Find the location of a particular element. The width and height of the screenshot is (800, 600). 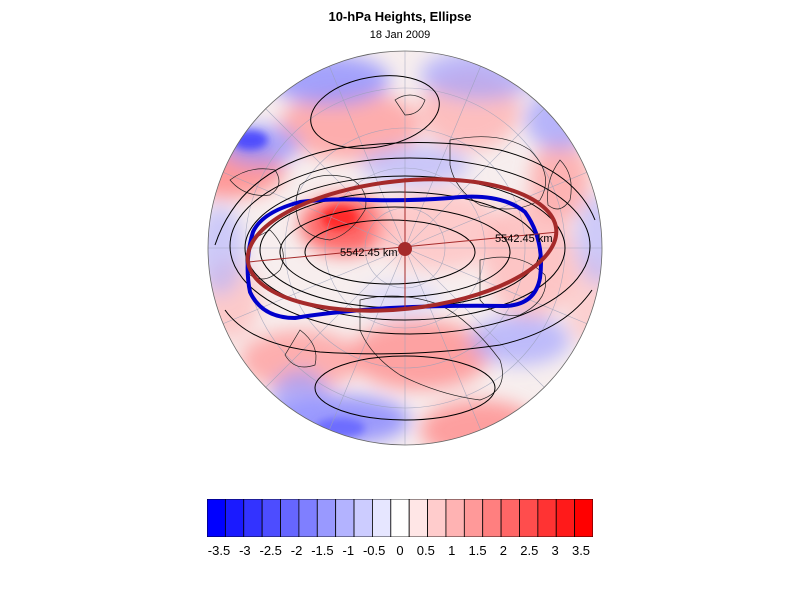

semi-minor-label: 5542.45 km is located at coordinates (368, 253).